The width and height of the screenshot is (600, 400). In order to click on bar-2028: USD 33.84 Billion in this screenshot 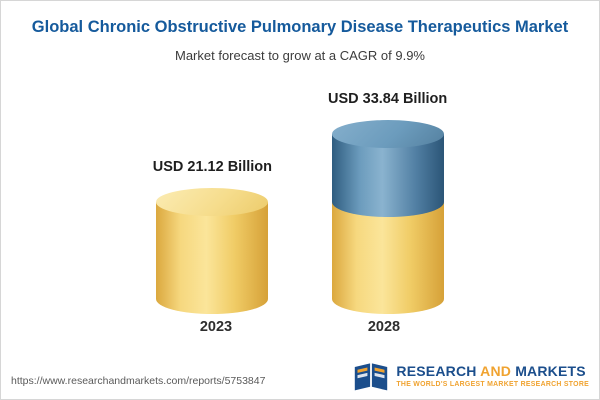, I will do `click(387, 202)`.